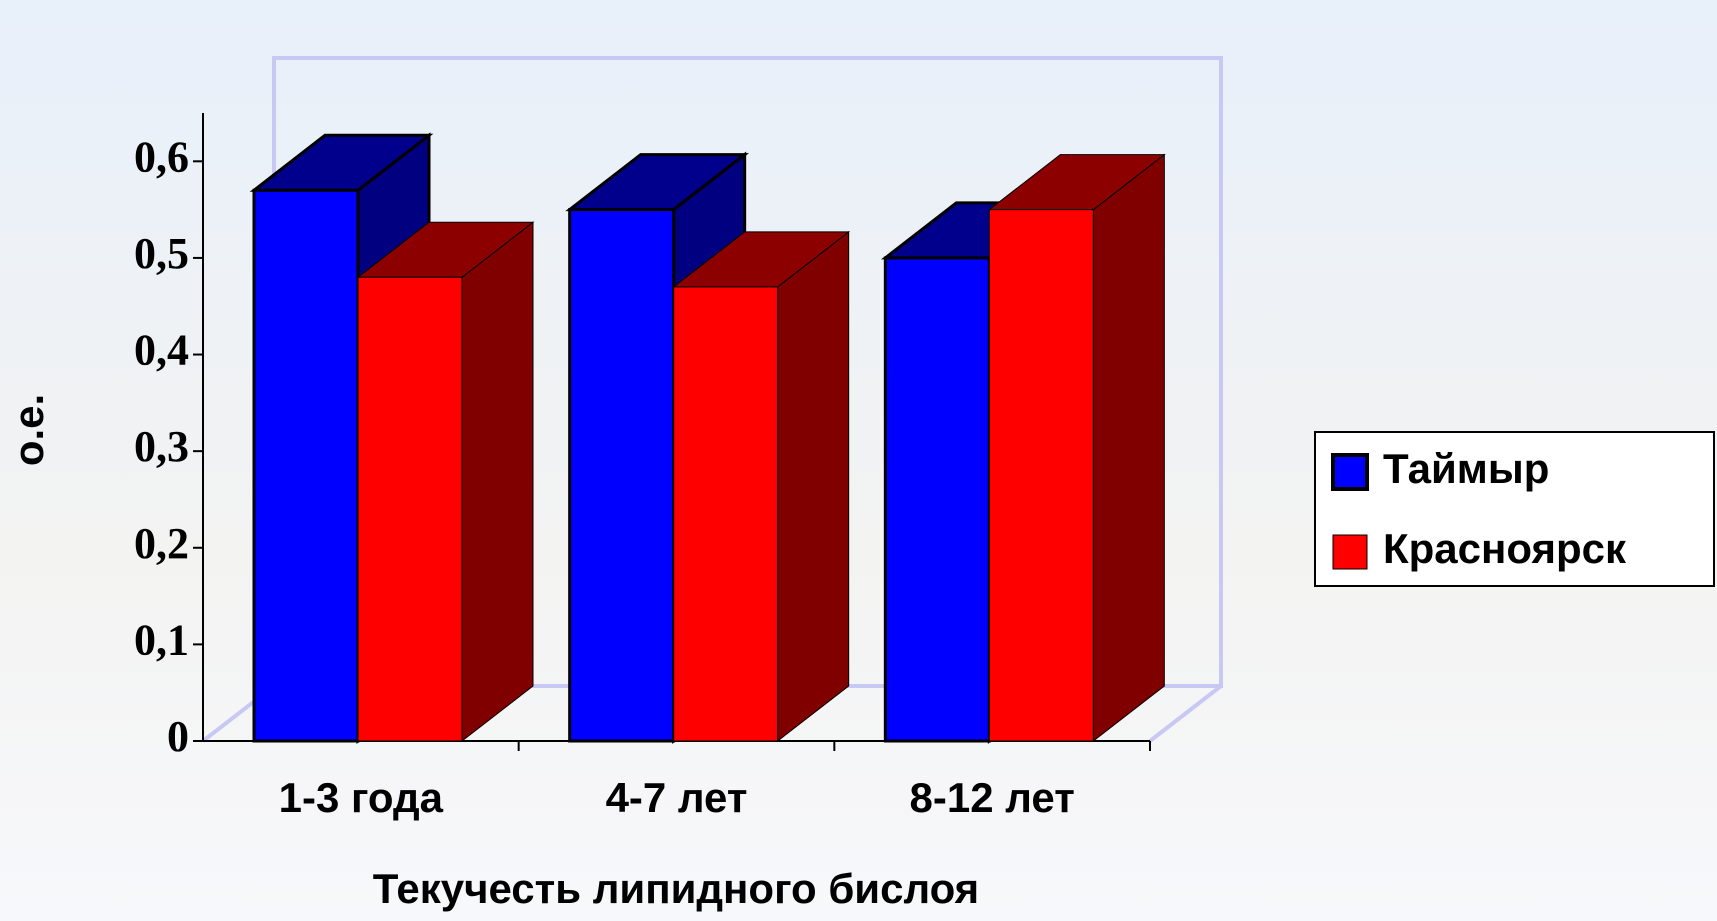 This screenshot has height=921, width=1717. I want to click on y-tick-label: 0,1, so click(161, 639).